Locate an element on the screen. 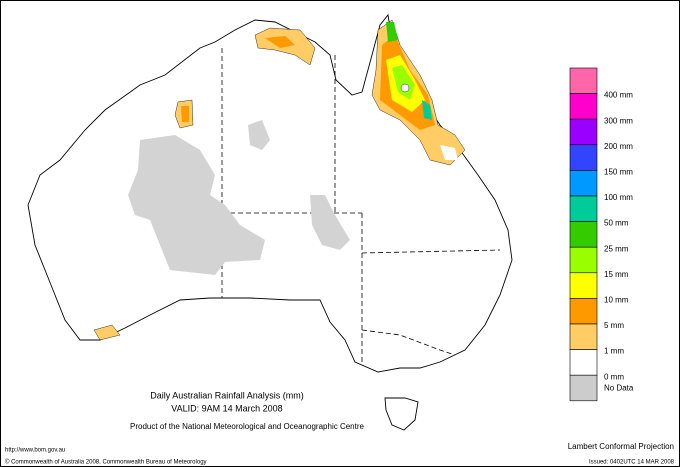  legend-label: 5 mm is located at coordinates (614, 325).